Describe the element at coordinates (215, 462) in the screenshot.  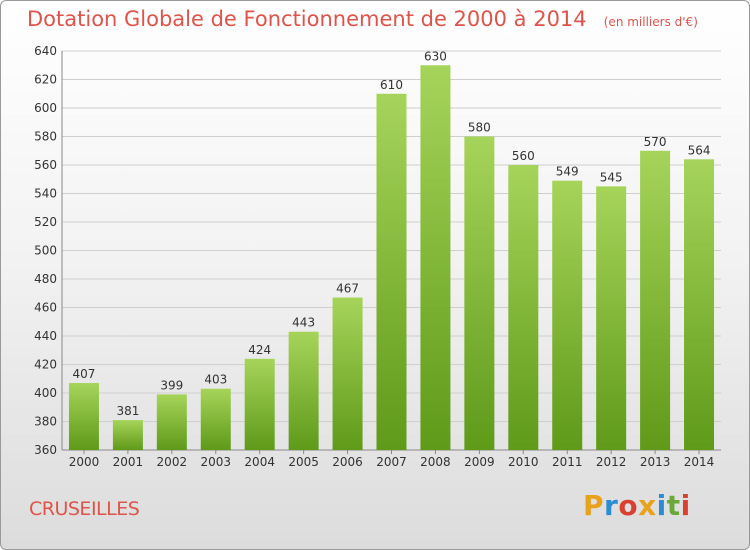
I see `x-tick-label: 2003` at that location.